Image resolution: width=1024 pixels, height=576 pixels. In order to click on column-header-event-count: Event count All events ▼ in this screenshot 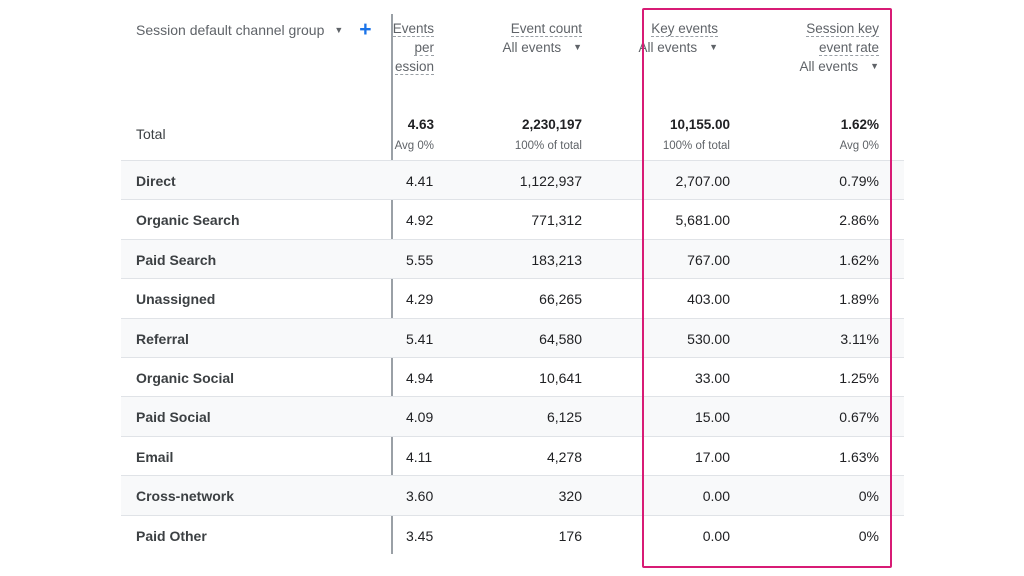, I will do `click(542, 38)`.